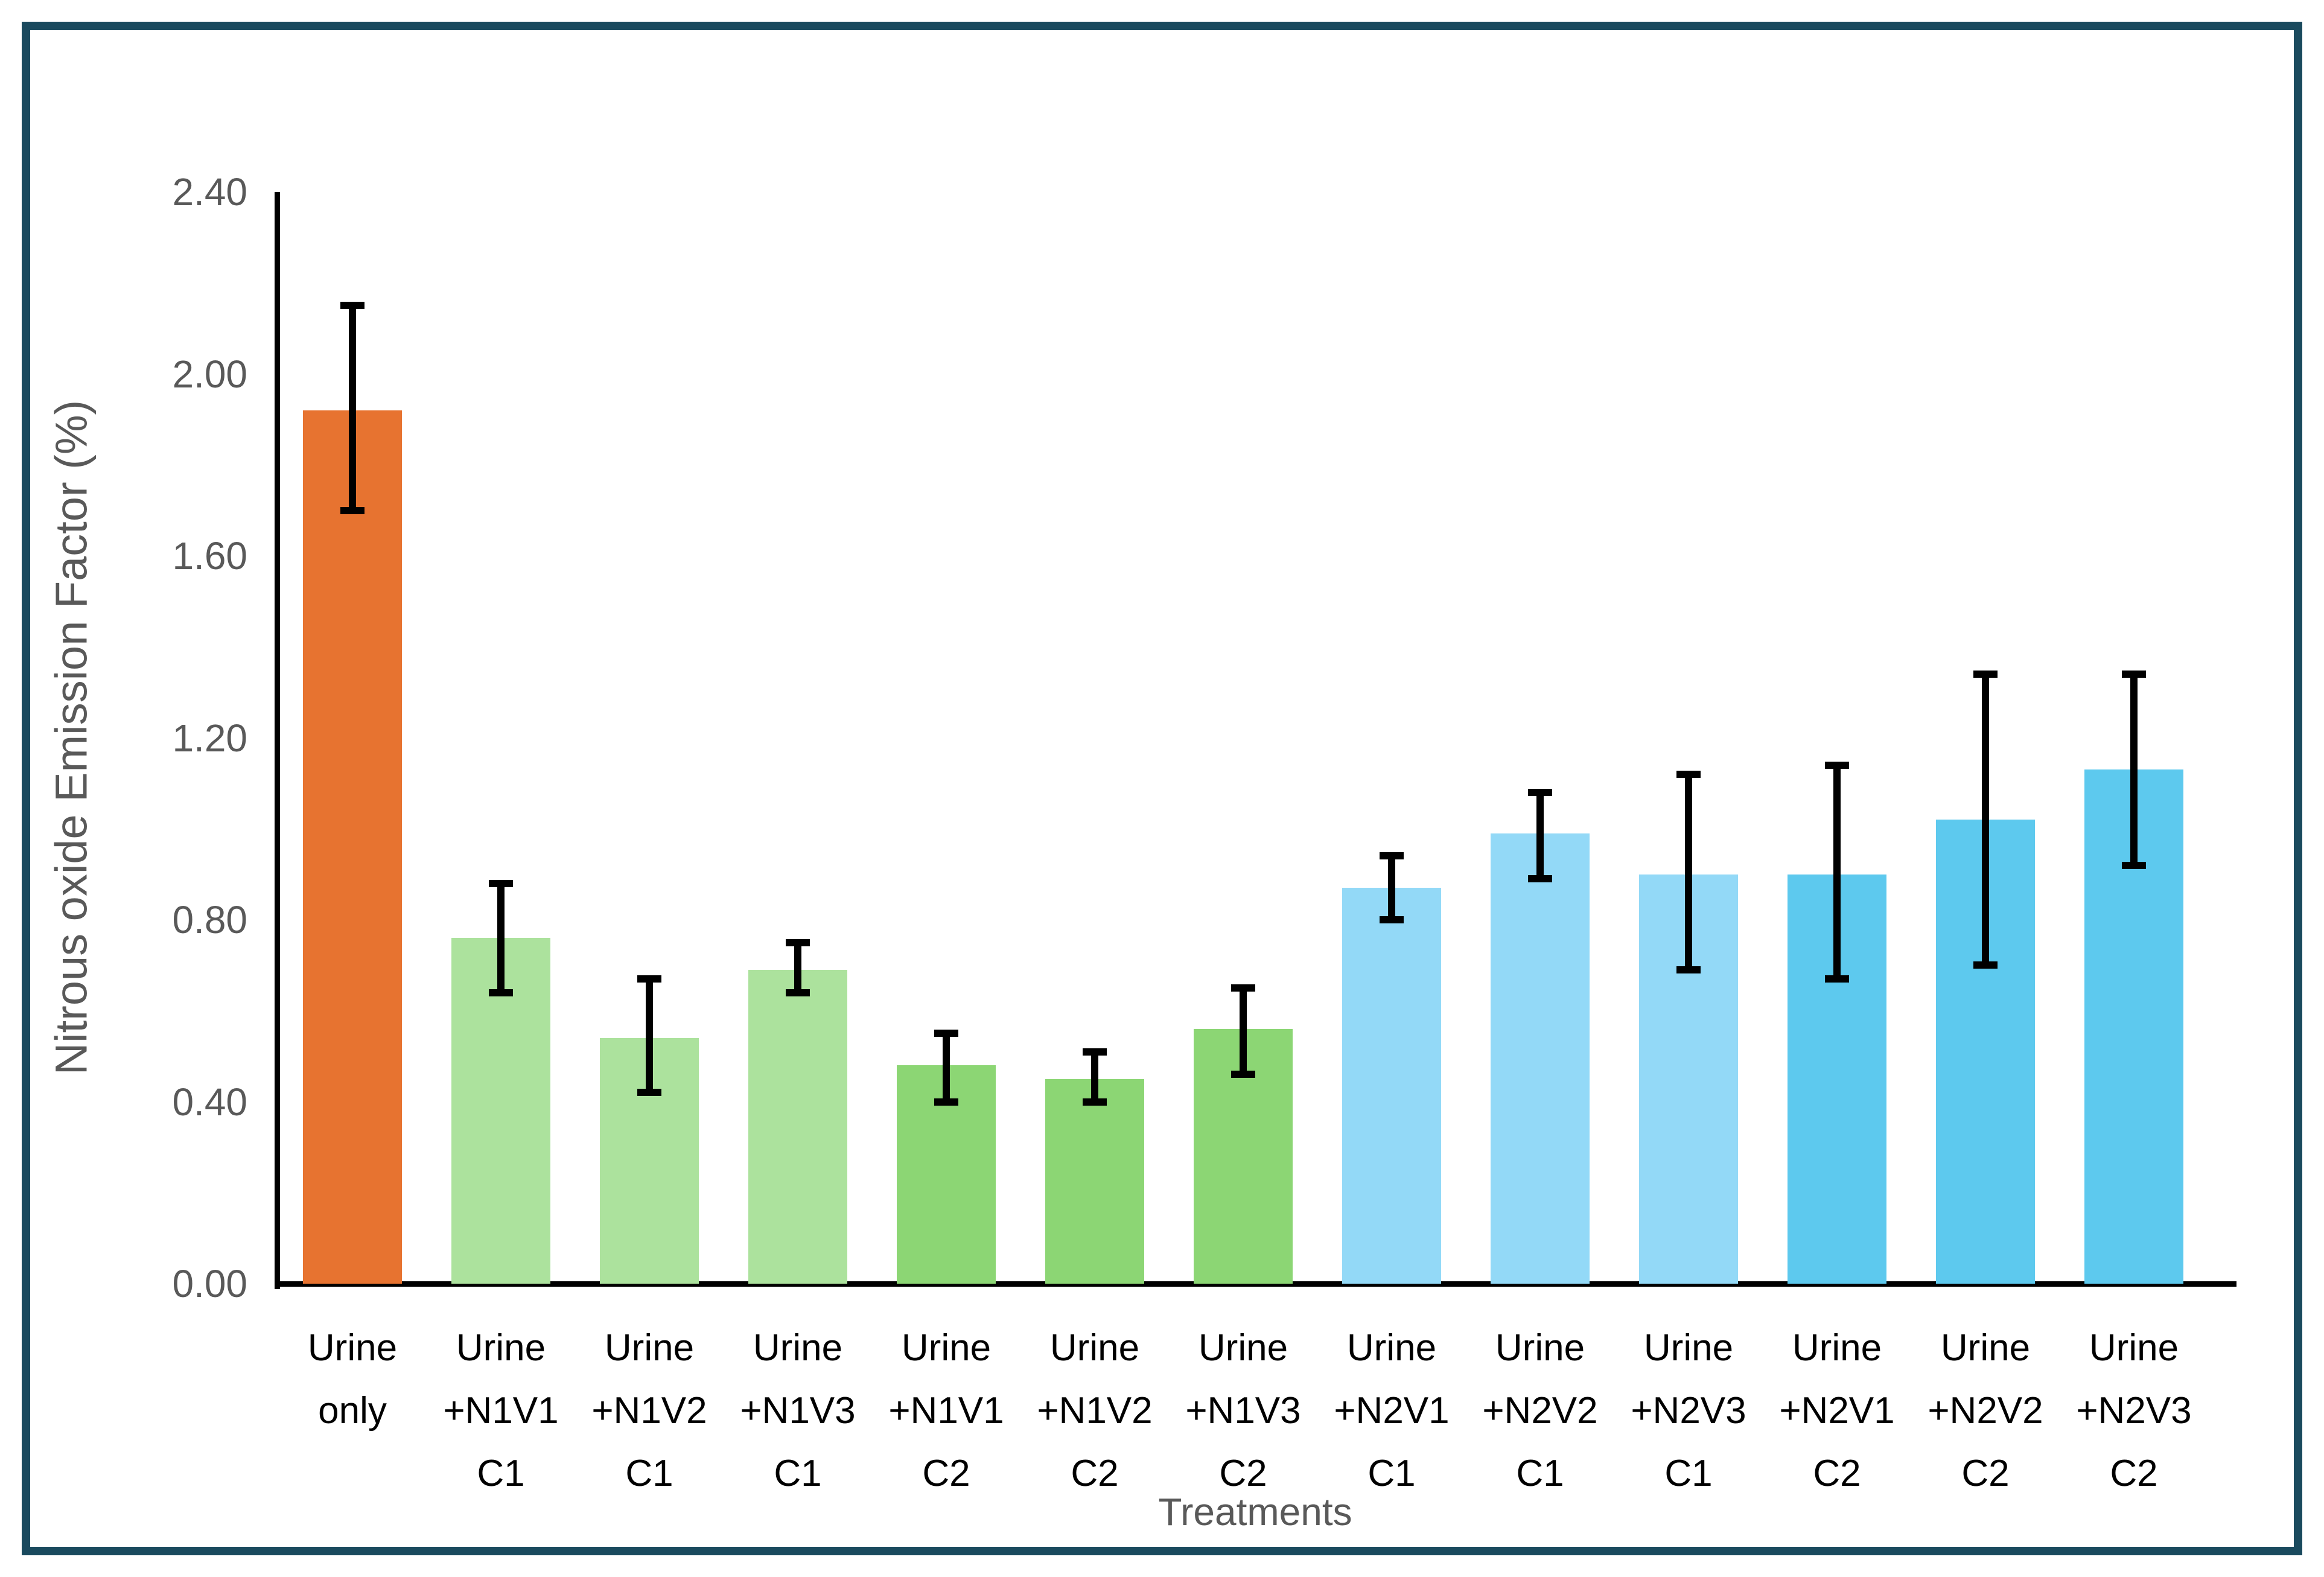  What do you see at coordinates (210, 1283) in the screenshot?
I see `y-tick-label: 0.00` at bounding box center [210, 1283].